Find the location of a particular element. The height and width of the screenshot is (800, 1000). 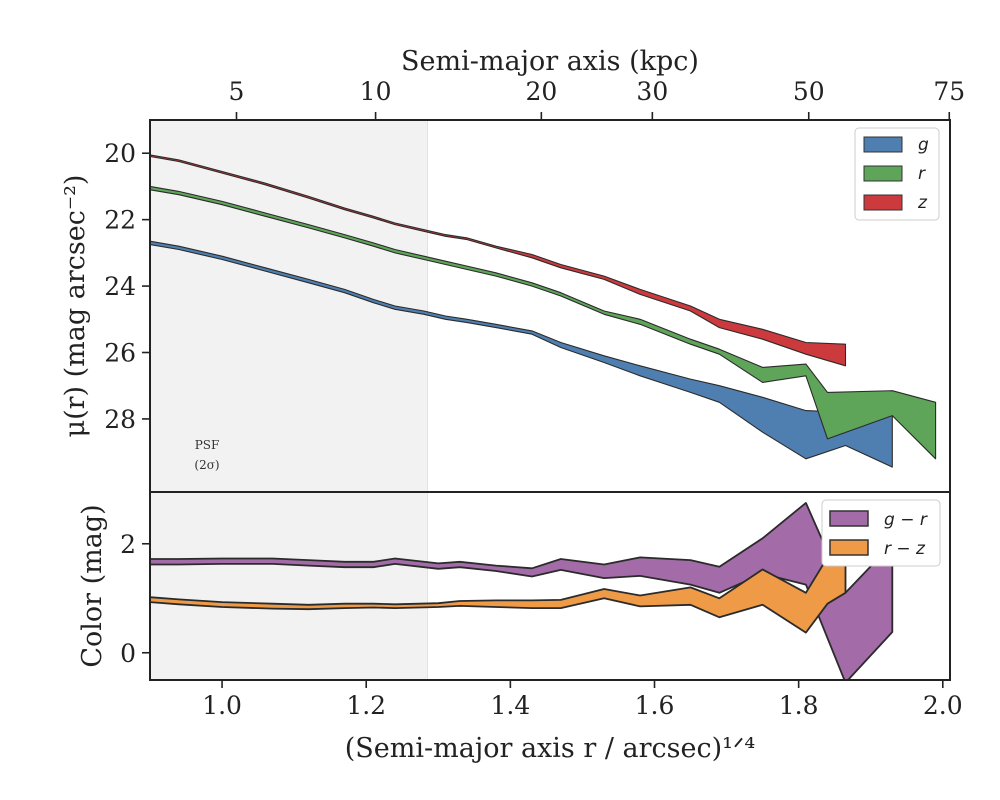

x-tick-label: 2.0 is located at coordinates (943, 705).